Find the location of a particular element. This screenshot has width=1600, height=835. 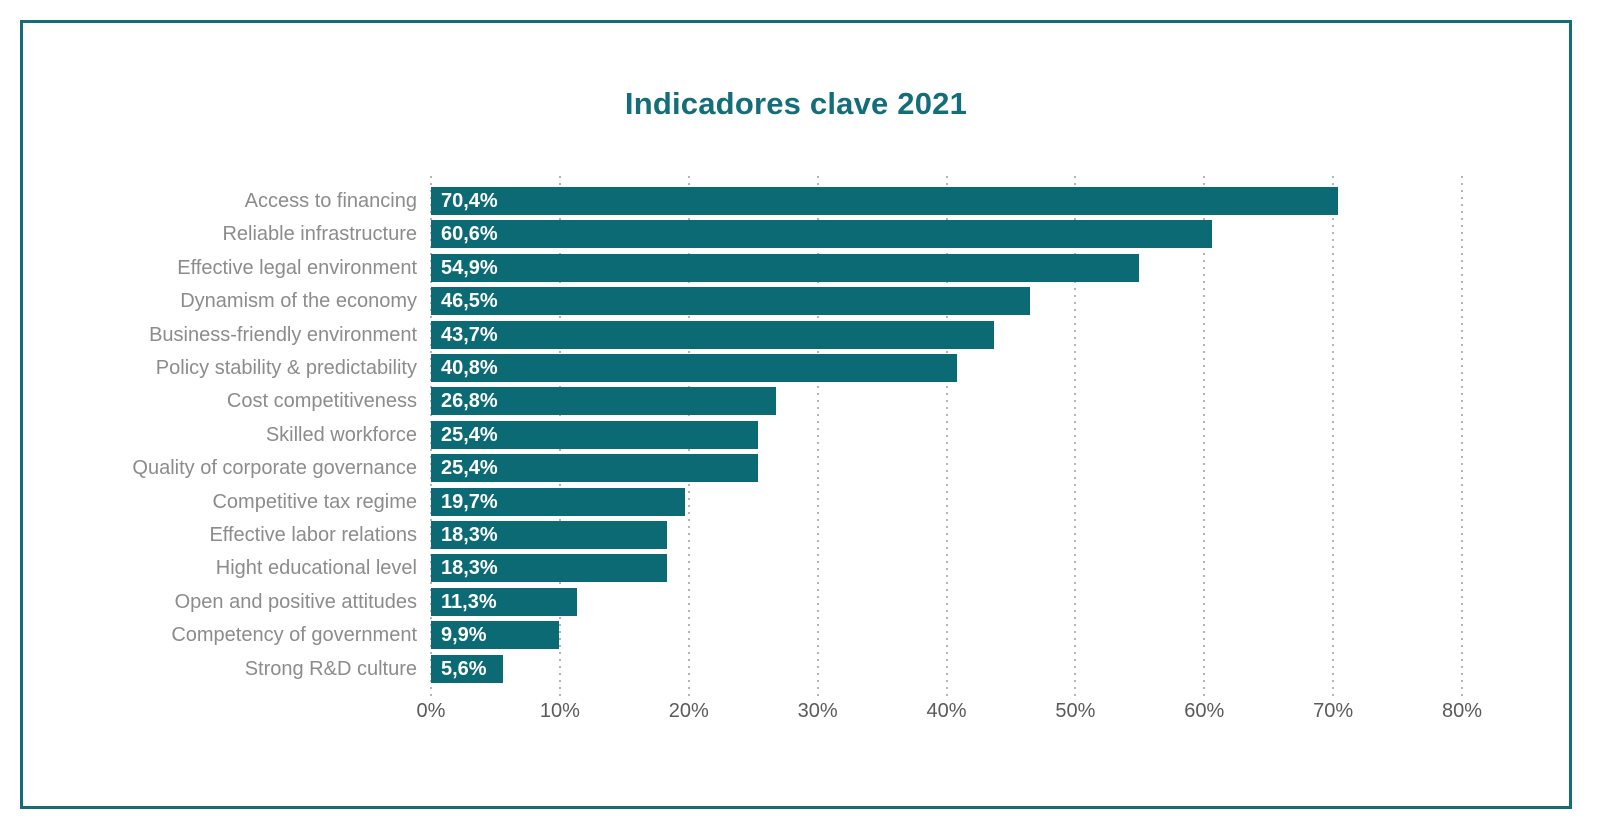

category-label: Quality of corporate governance is located at coordinates (274, 468).